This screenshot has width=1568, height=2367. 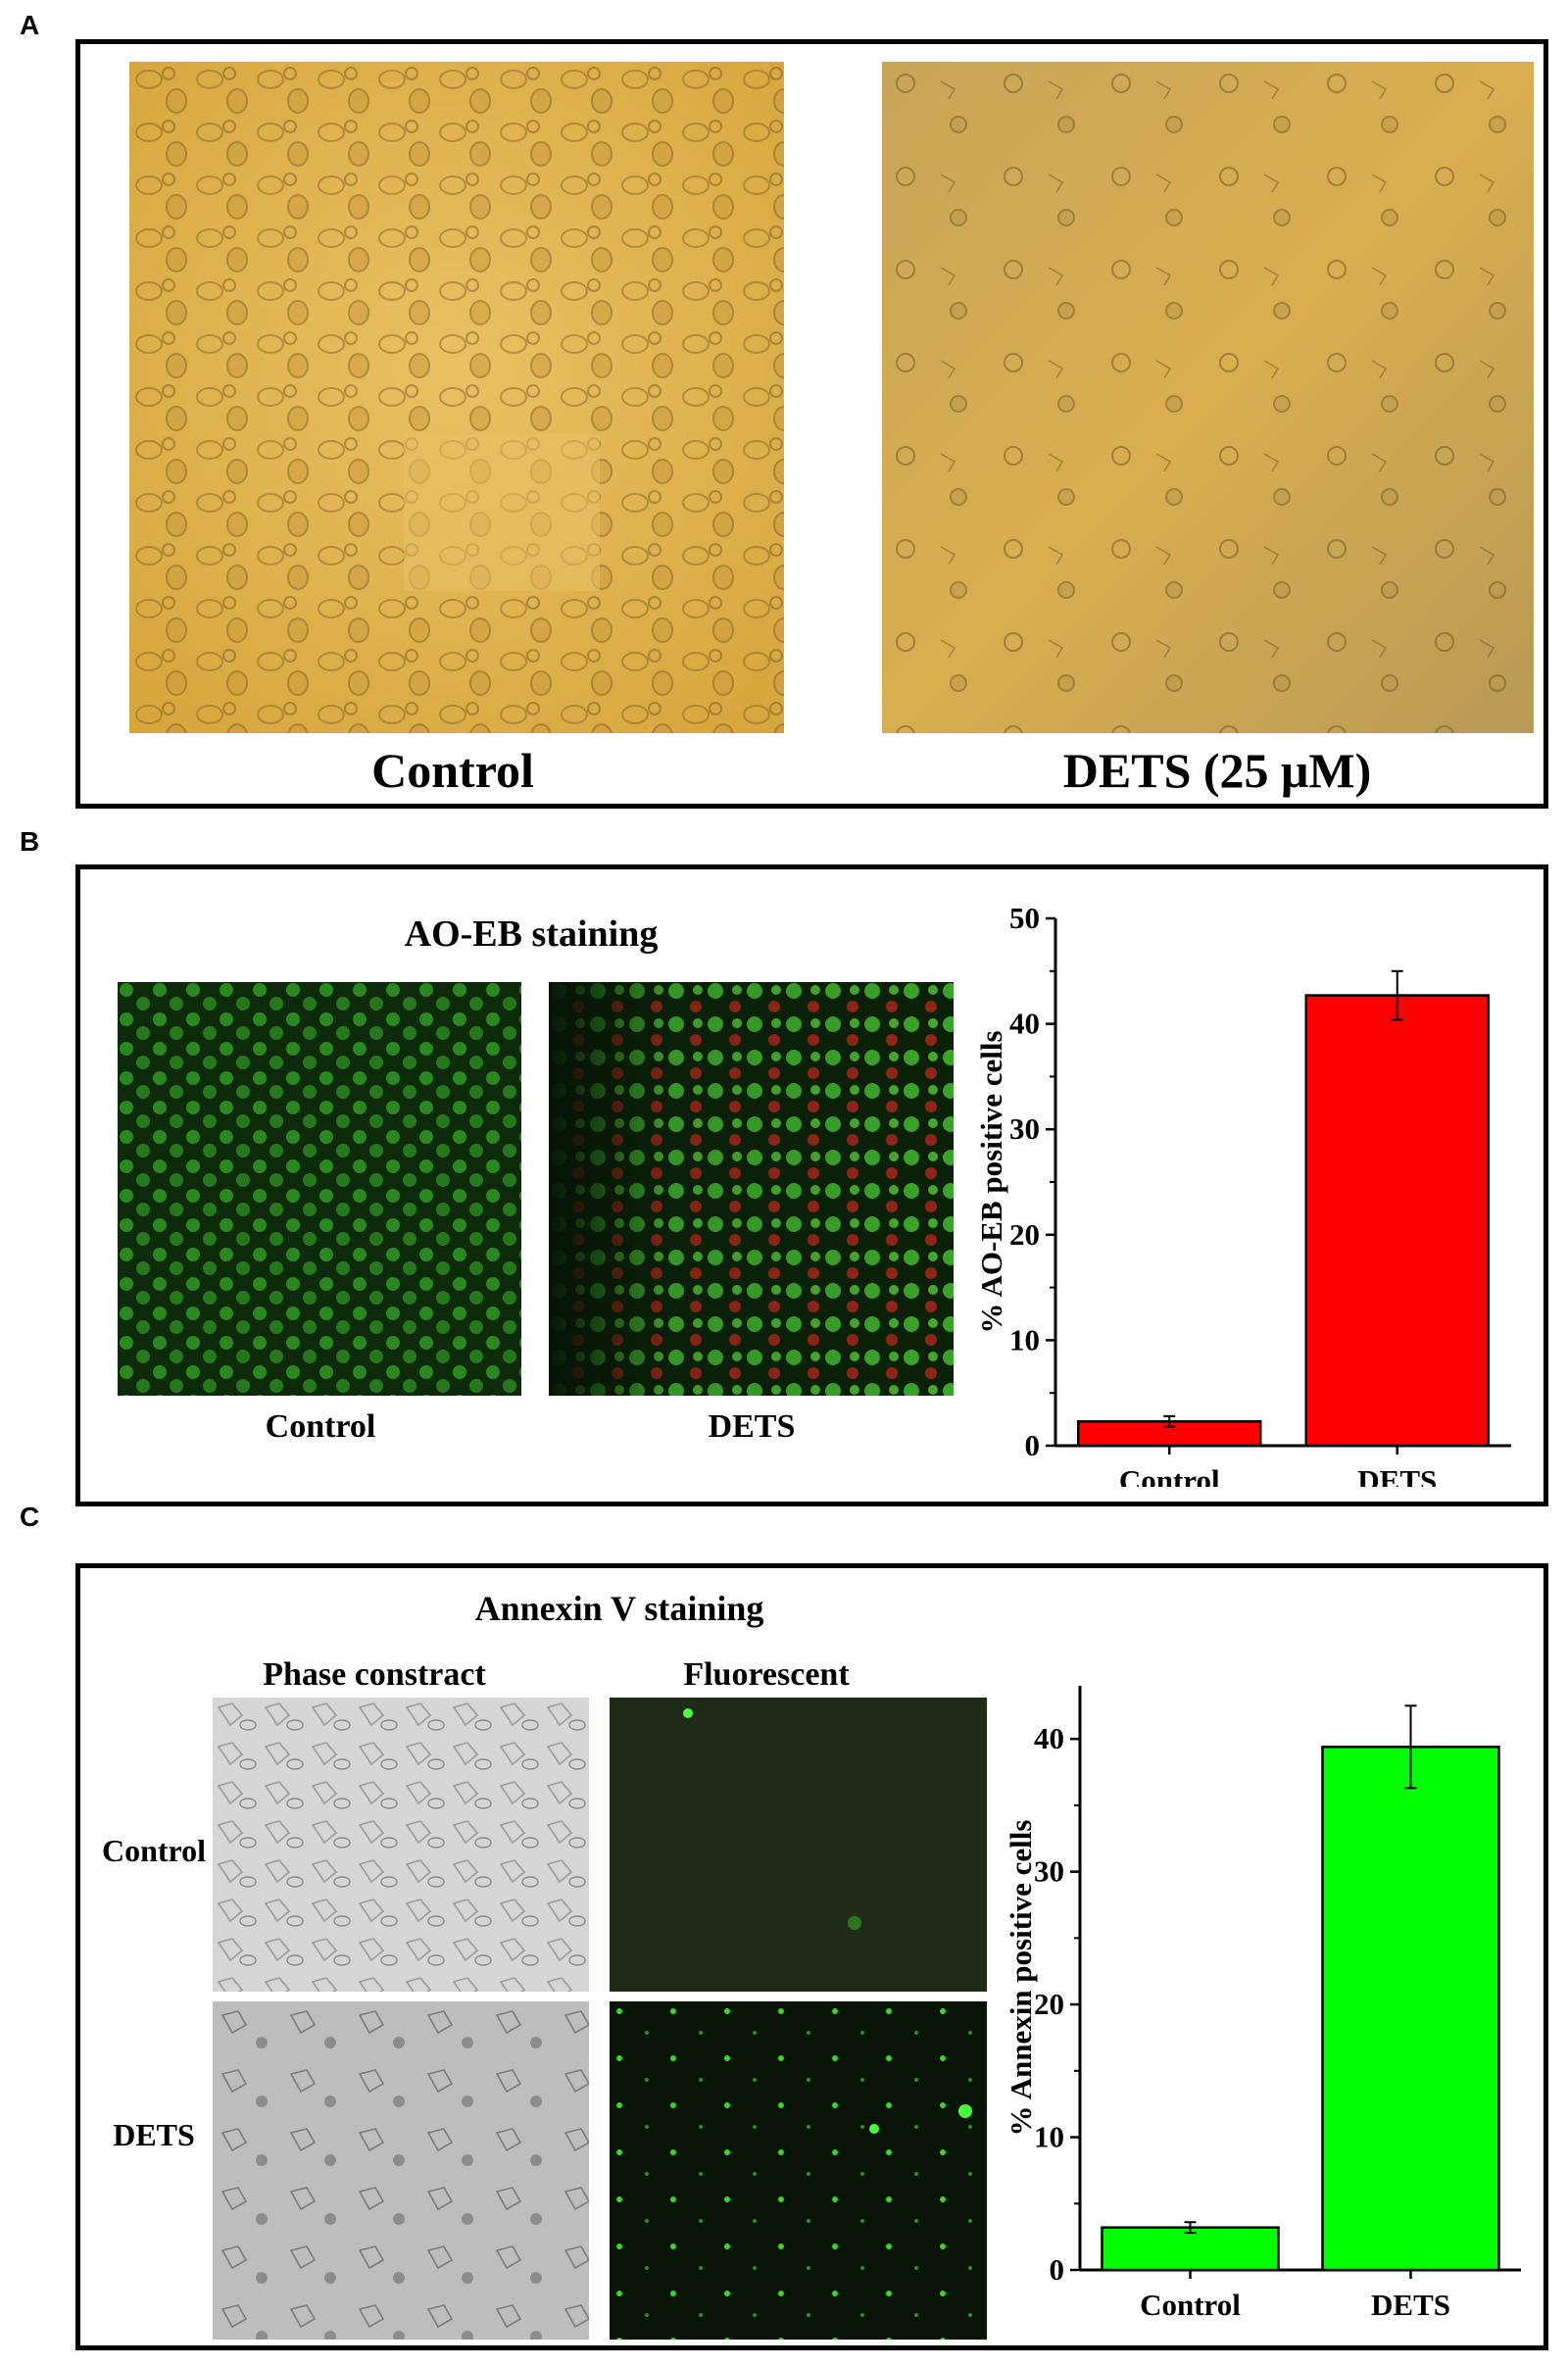 I want to click on micrograph-a-control, so click(x=456, y=398).